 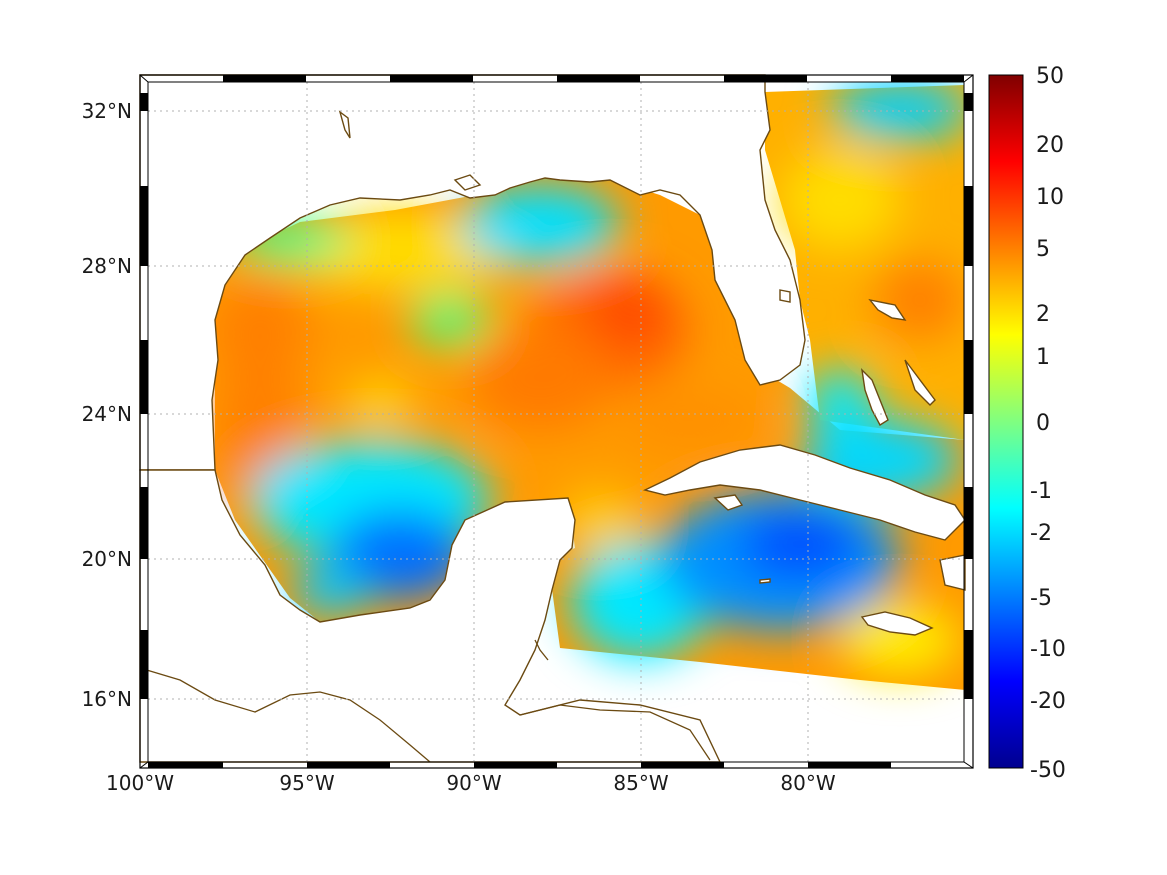 I want to click on lat-tick-32n: 32°N, so click(x=107, y=111).